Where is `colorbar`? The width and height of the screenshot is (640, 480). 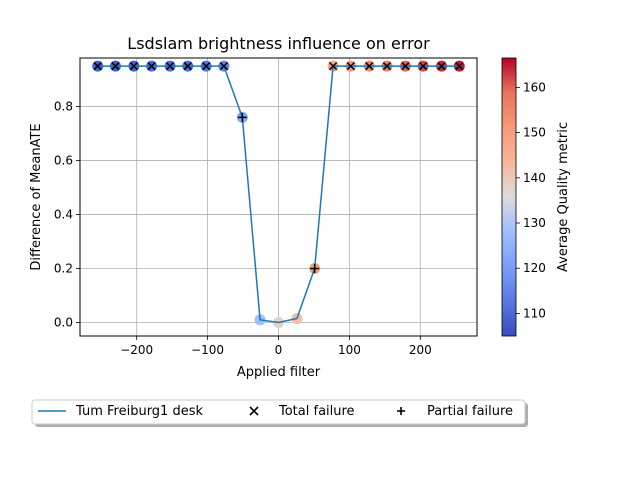 colorbar is located at coordinates (509, 197).